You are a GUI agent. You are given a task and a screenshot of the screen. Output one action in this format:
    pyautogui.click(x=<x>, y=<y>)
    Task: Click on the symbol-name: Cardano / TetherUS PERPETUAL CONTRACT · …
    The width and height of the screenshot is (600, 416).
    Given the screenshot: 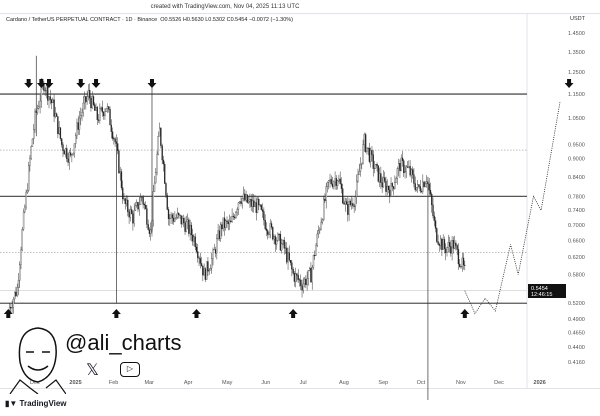 What is the action you would take?
    pyautogui.click(x=82, y=20)
    